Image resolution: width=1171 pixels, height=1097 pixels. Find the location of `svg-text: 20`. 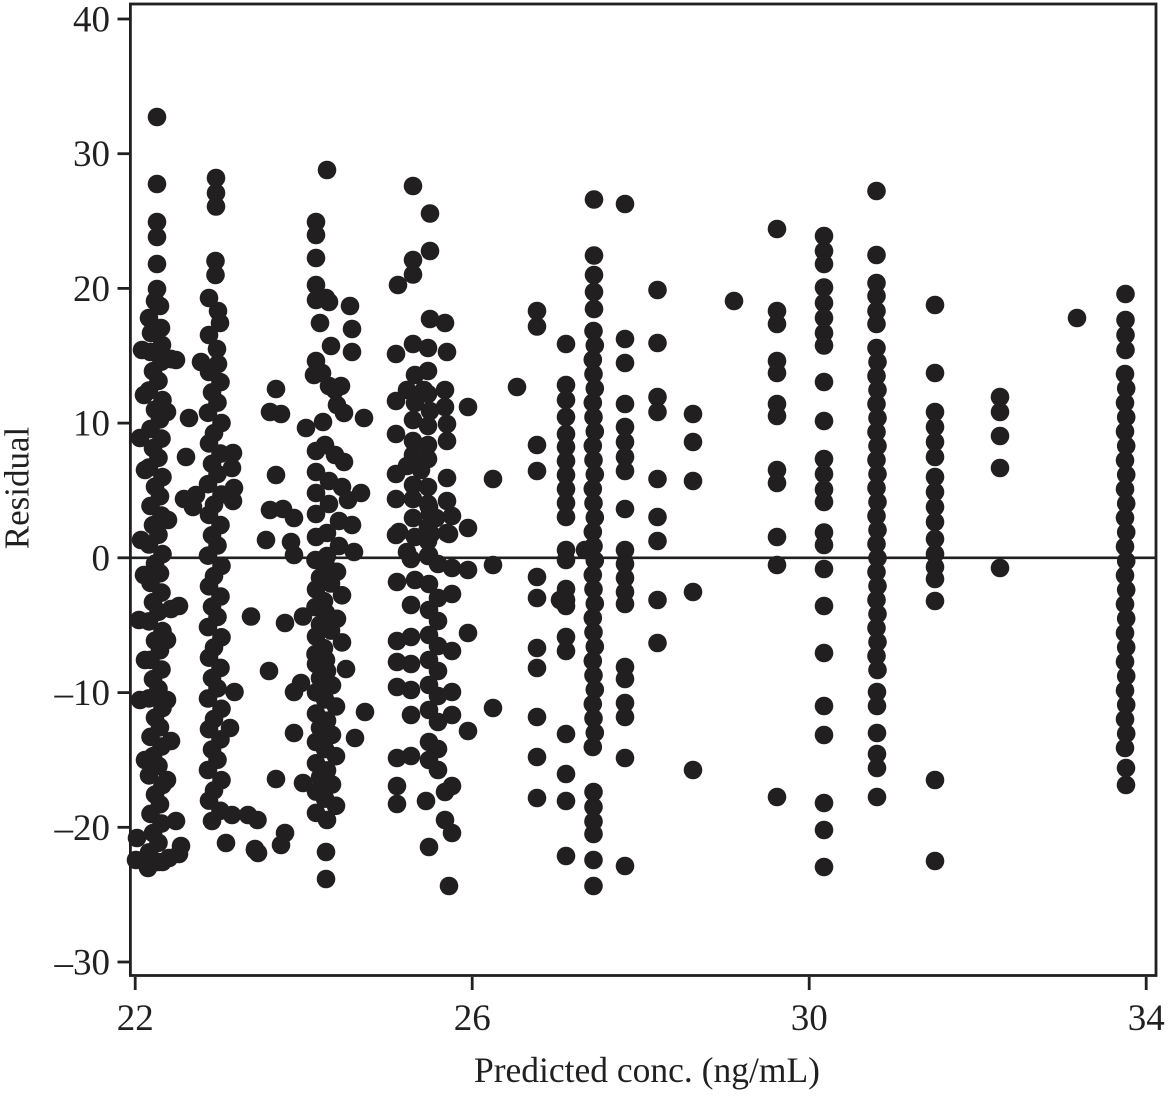

svg-text: 20 is located at coordinates (91, 289).